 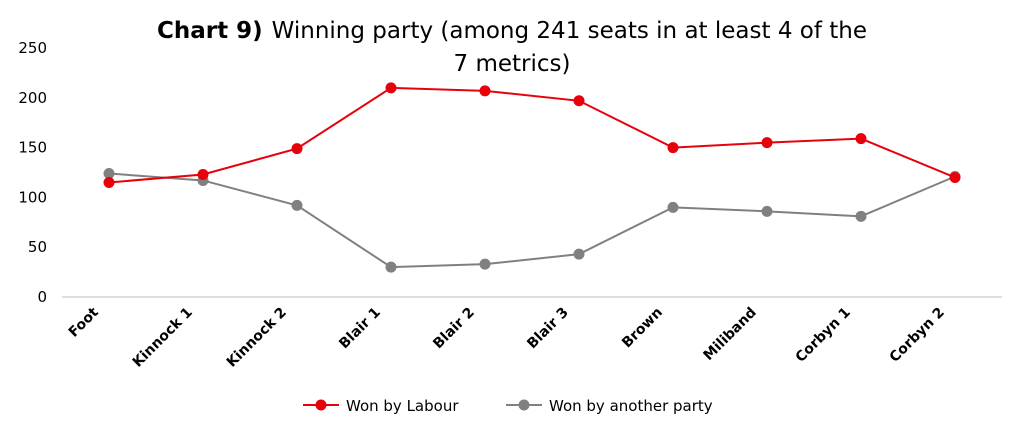 I want to click on x-tick-label: Kinnock 2, so click(x=257, y=338).